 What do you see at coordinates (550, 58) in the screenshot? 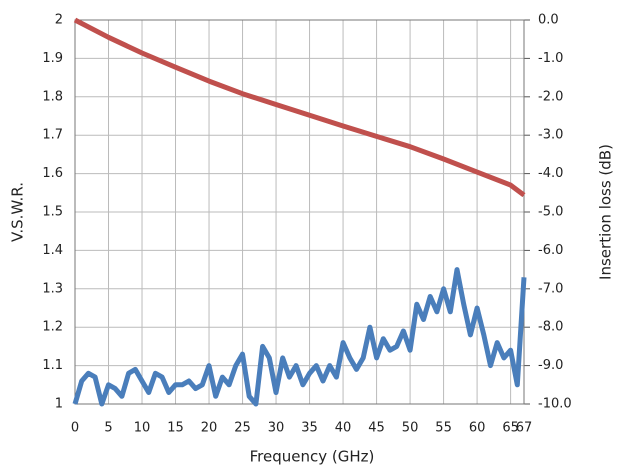
I see `y2-tick-label: -1.0` at bounding box center [550, 58].